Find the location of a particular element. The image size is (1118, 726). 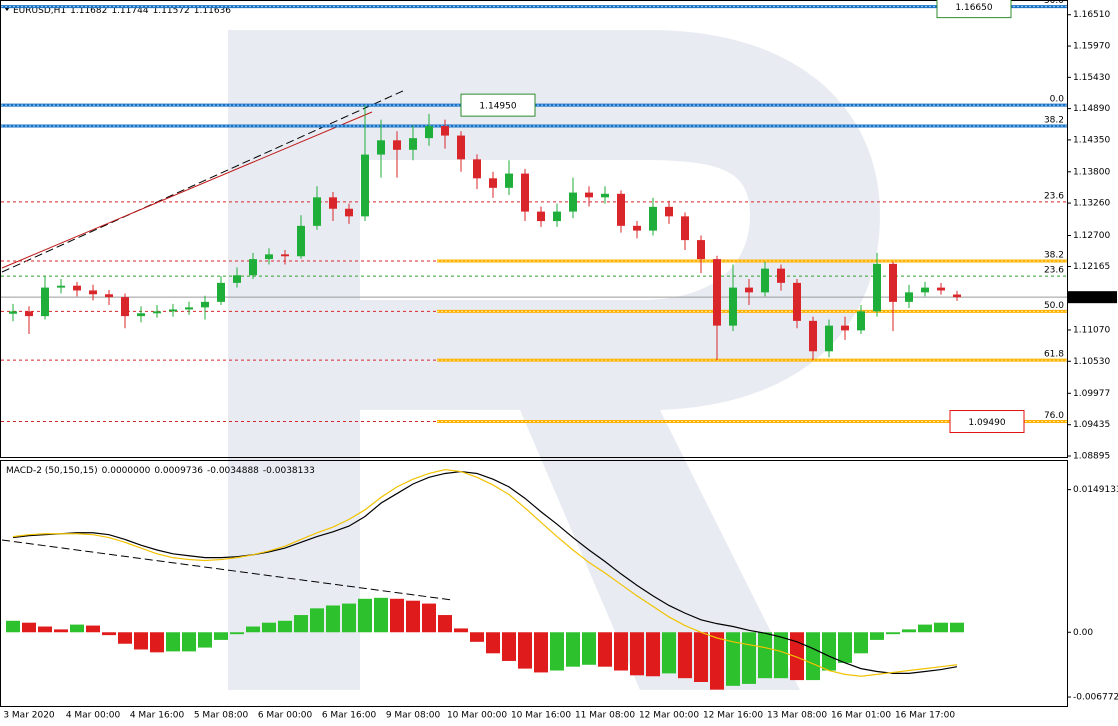

x-tick-label: 6 Mar 00:00 is located at coordinates (285, 716).